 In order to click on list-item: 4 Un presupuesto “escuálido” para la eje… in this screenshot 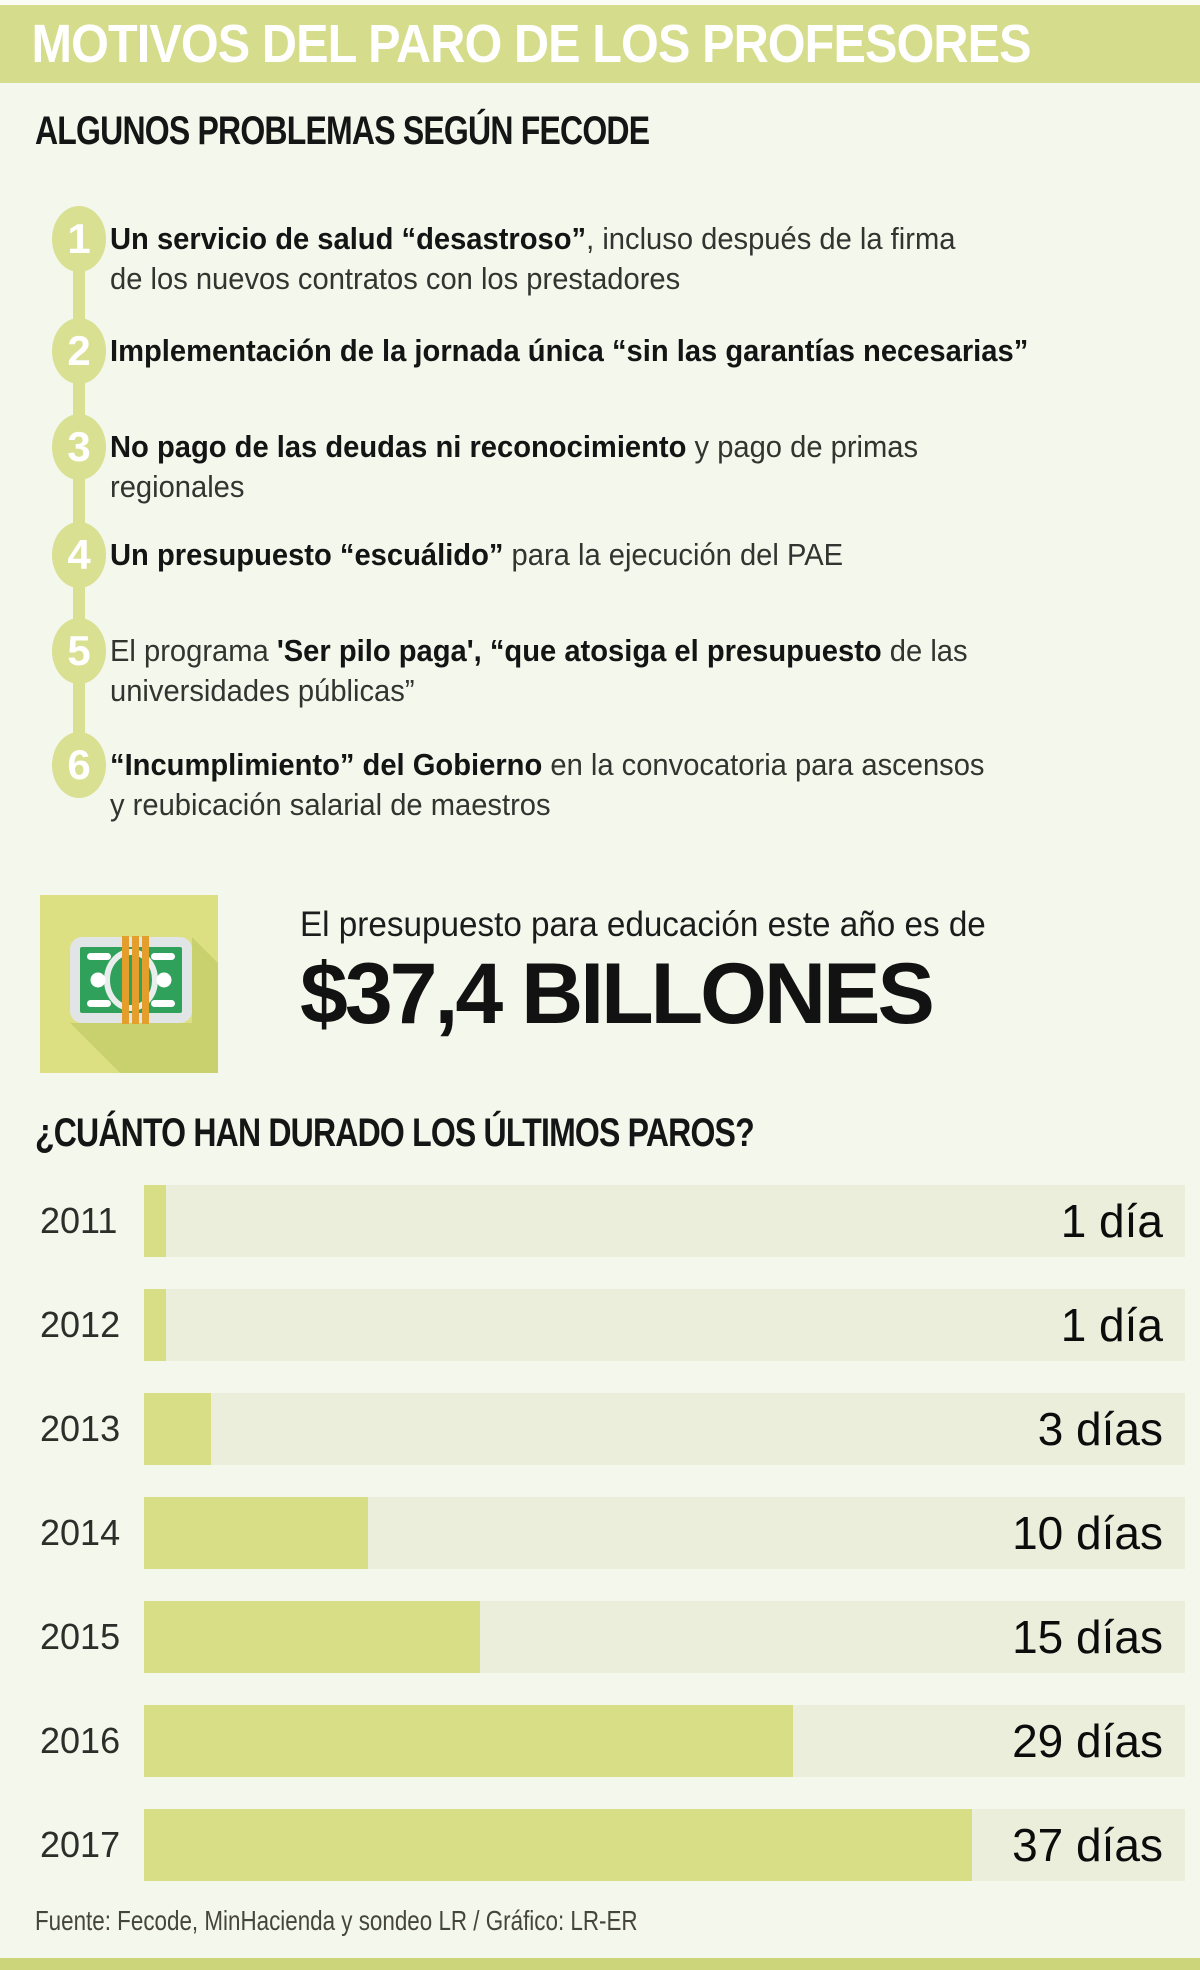, I will do `click(600, 555)`.